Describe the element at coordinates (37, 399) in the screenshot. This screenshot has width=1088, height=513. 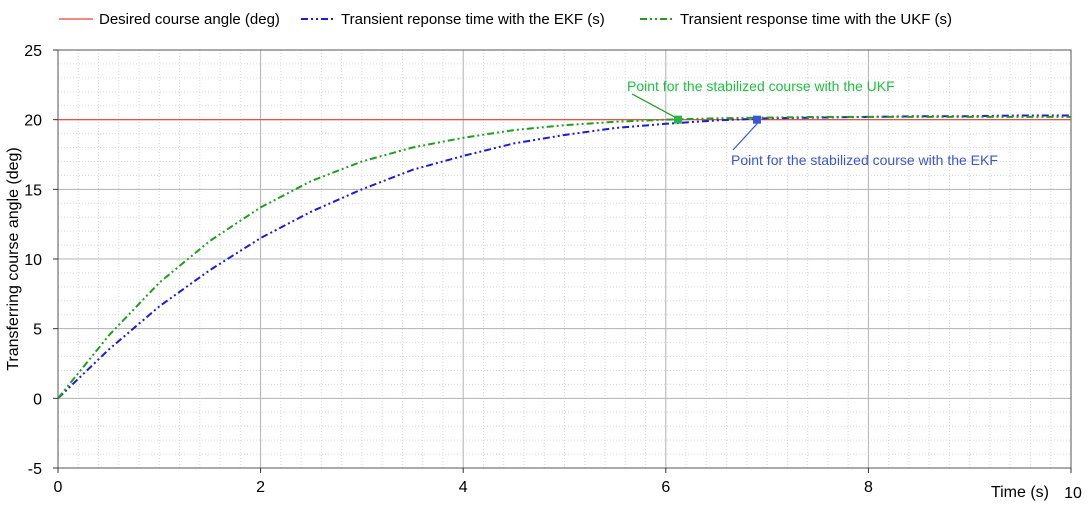
I see `y-tick-label: 0` at that location.